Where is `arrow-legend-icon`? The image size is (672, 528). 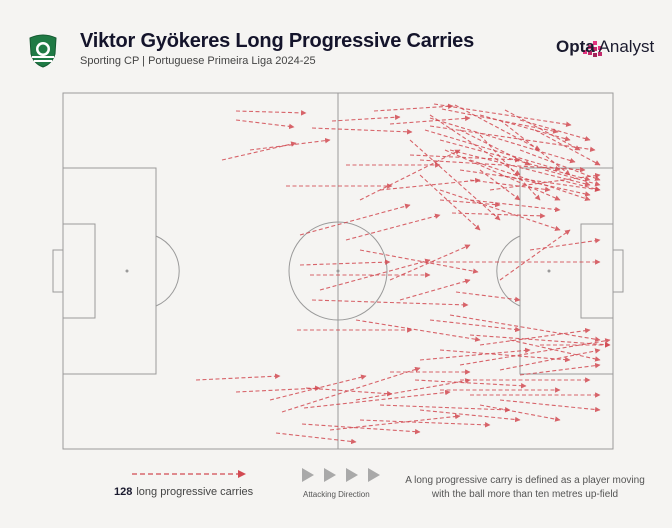 arrow-legend-icon is located at coordinates (189, 474).